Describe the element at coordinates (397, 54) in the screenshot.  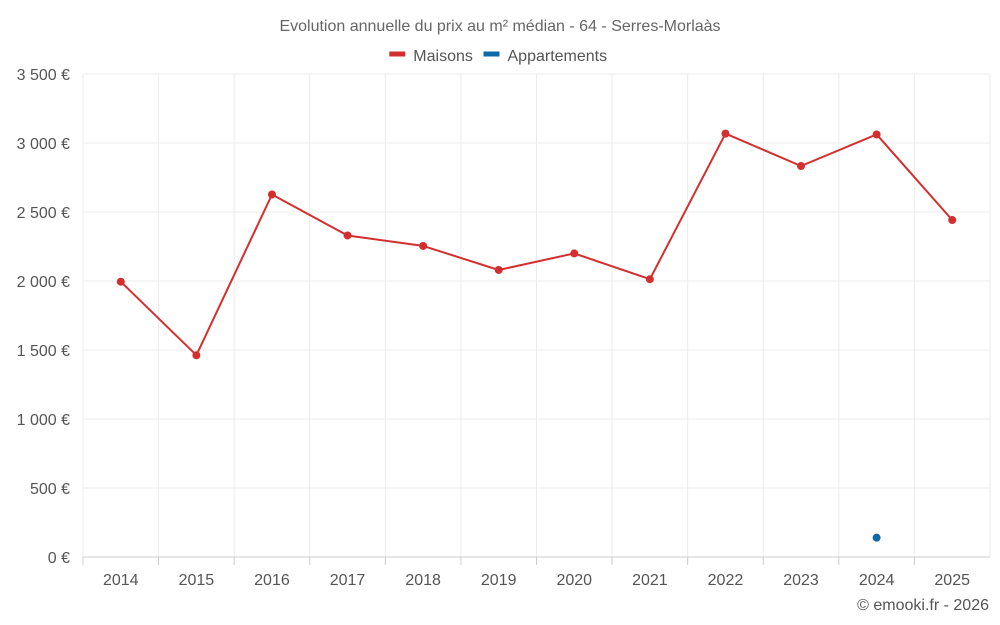
I see `legend-swatch-maisons` at that location.